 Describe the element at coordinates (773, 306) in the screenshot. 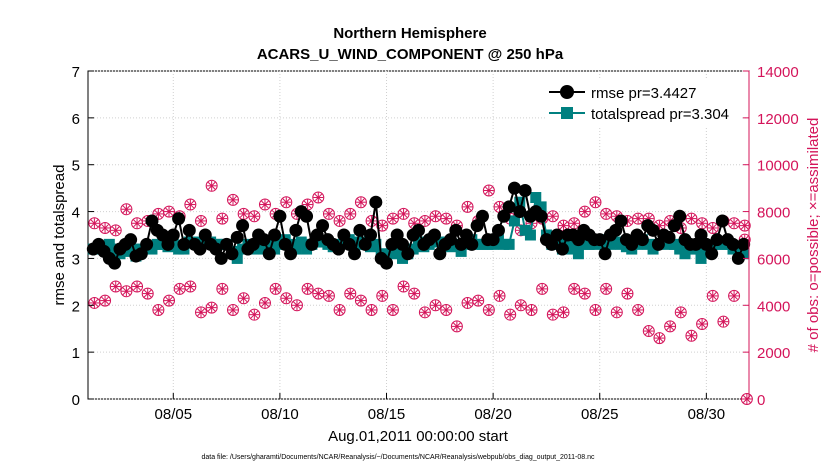

I see `y-right-tick-label: 4000` at that location.